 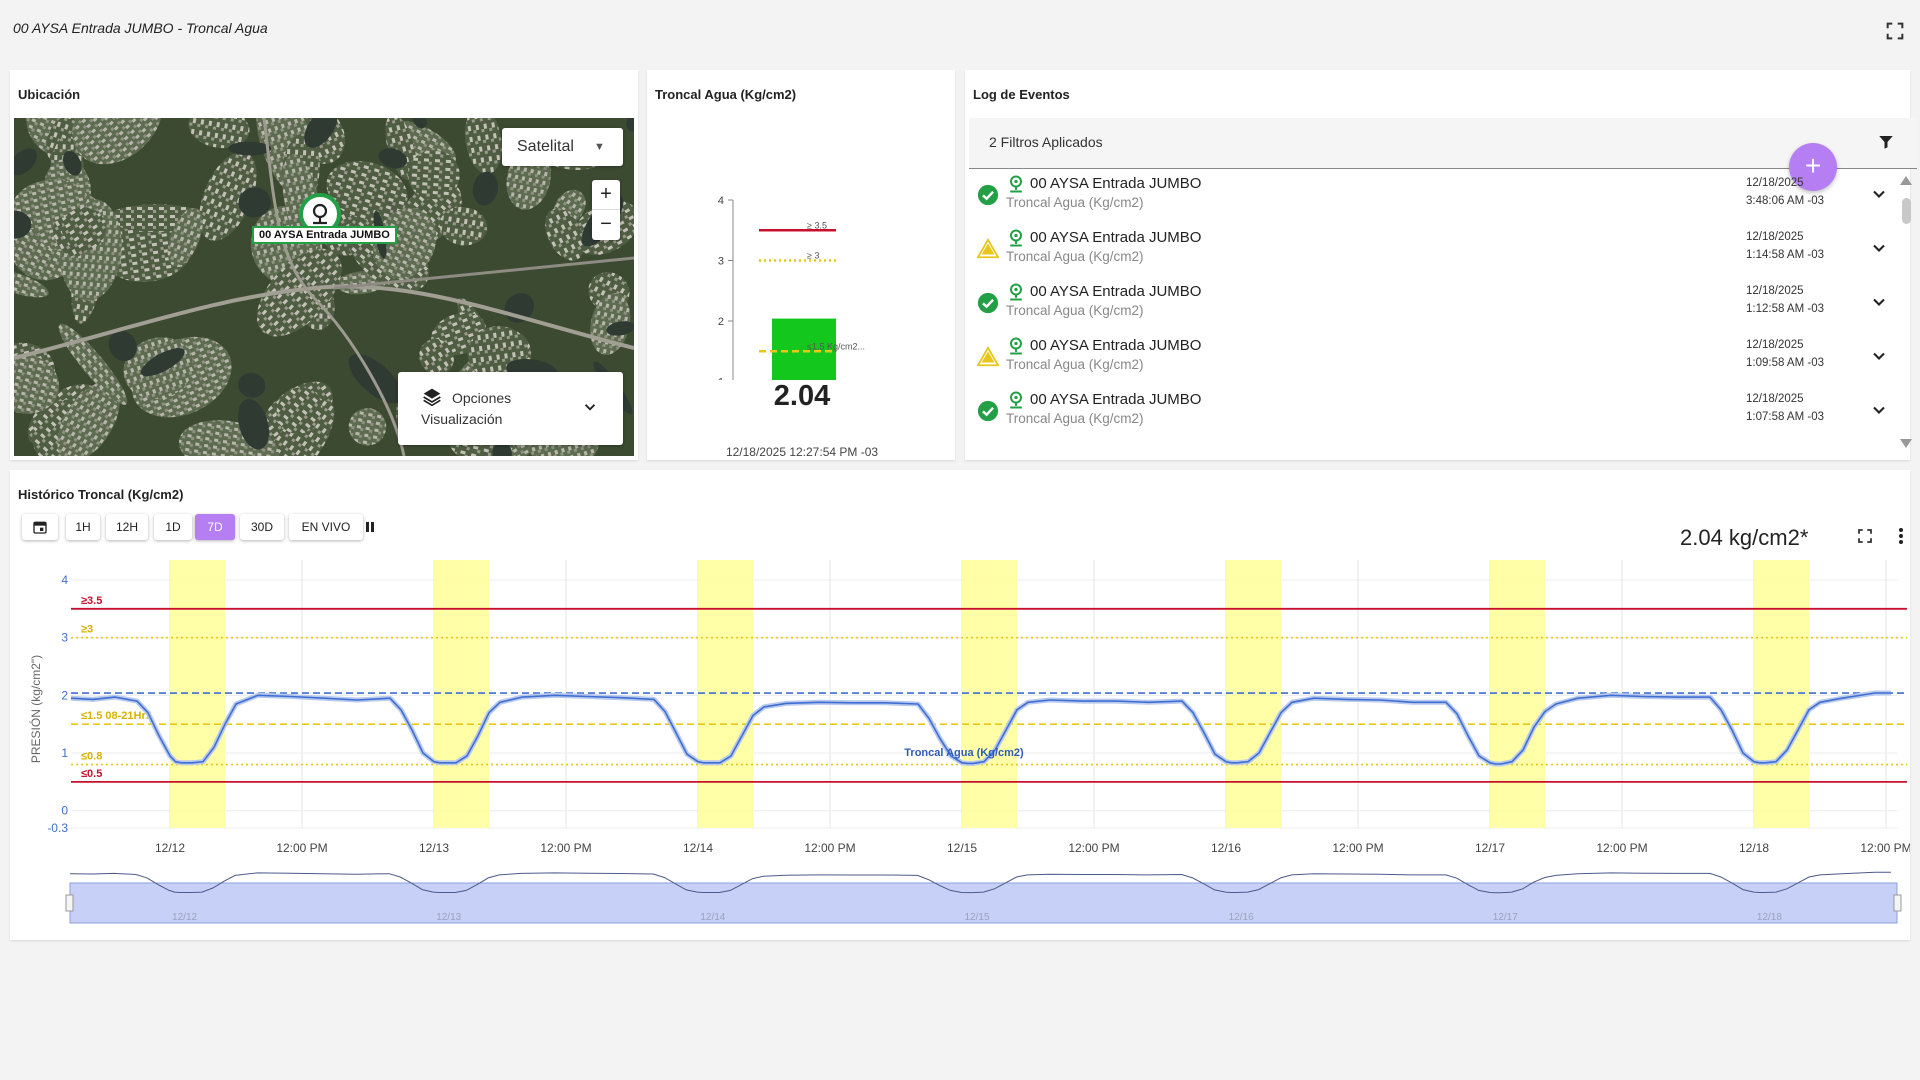 I want to click on range-1h-button: 1H, so click(x=83, y=527).